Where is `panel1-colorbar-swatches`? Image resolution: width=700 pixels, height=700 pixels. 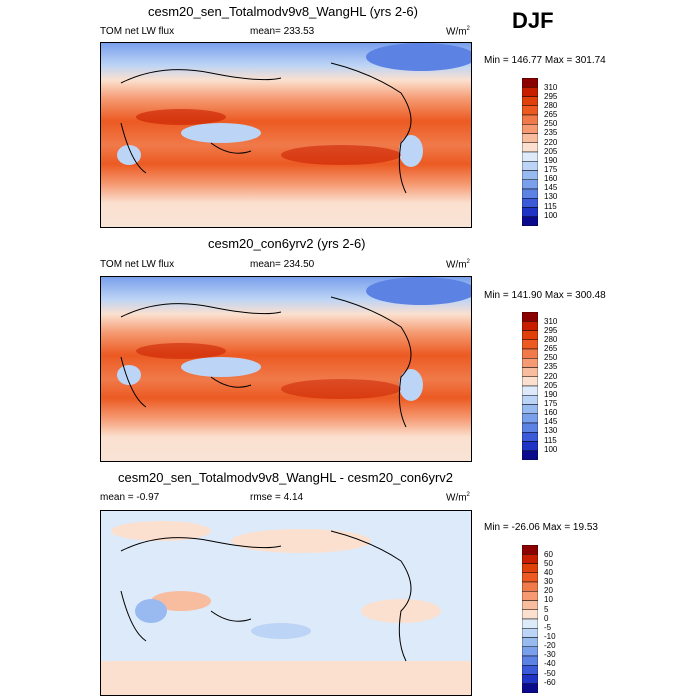 panel1-colorbar-swatches is located at coordinates (530, 152).